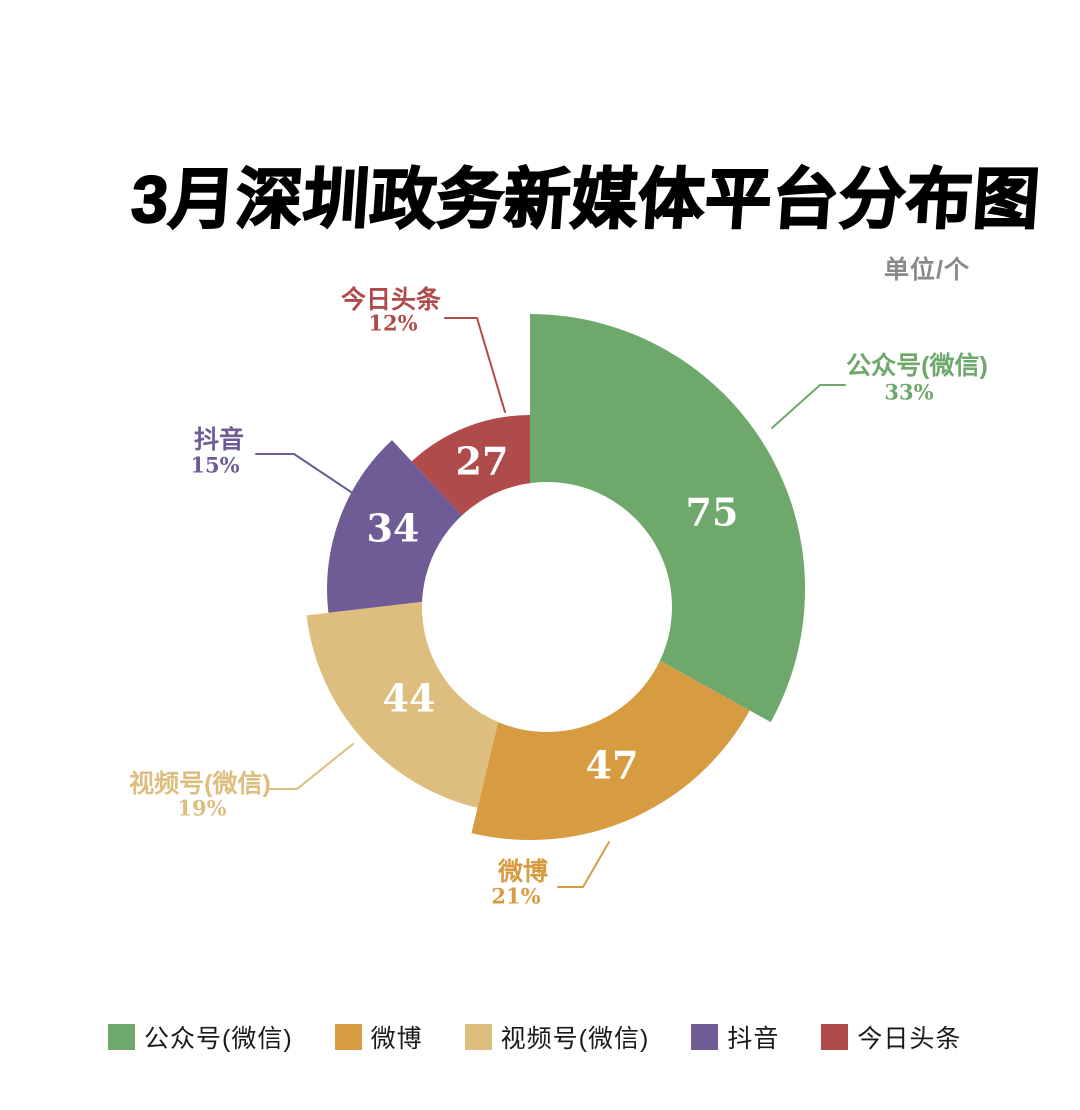 The height and width of the screenshot is (1110, 1080). What do you see at coordinates (121, 1037) in the screenshot?
I see `legend-swatch-gongzhonghao` at bounding box center [121, 1037].